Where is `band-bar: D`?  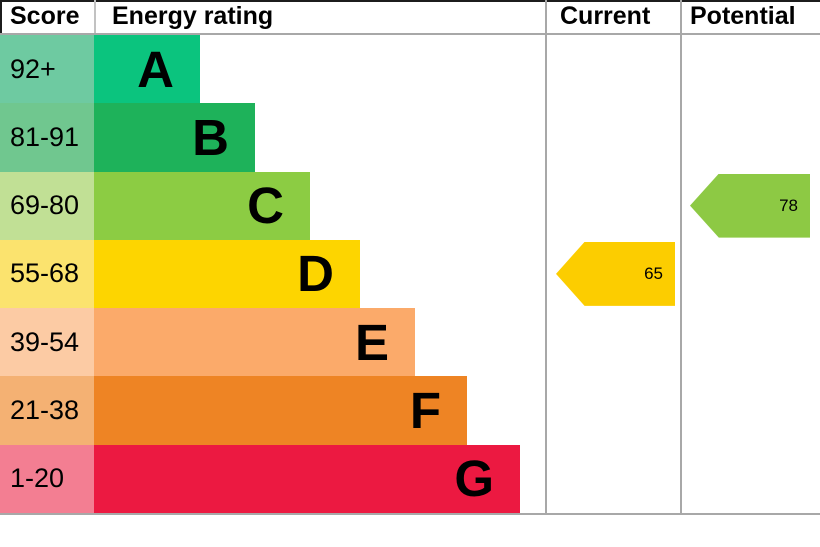
band-bar: D is located at coordinates (227, 274).